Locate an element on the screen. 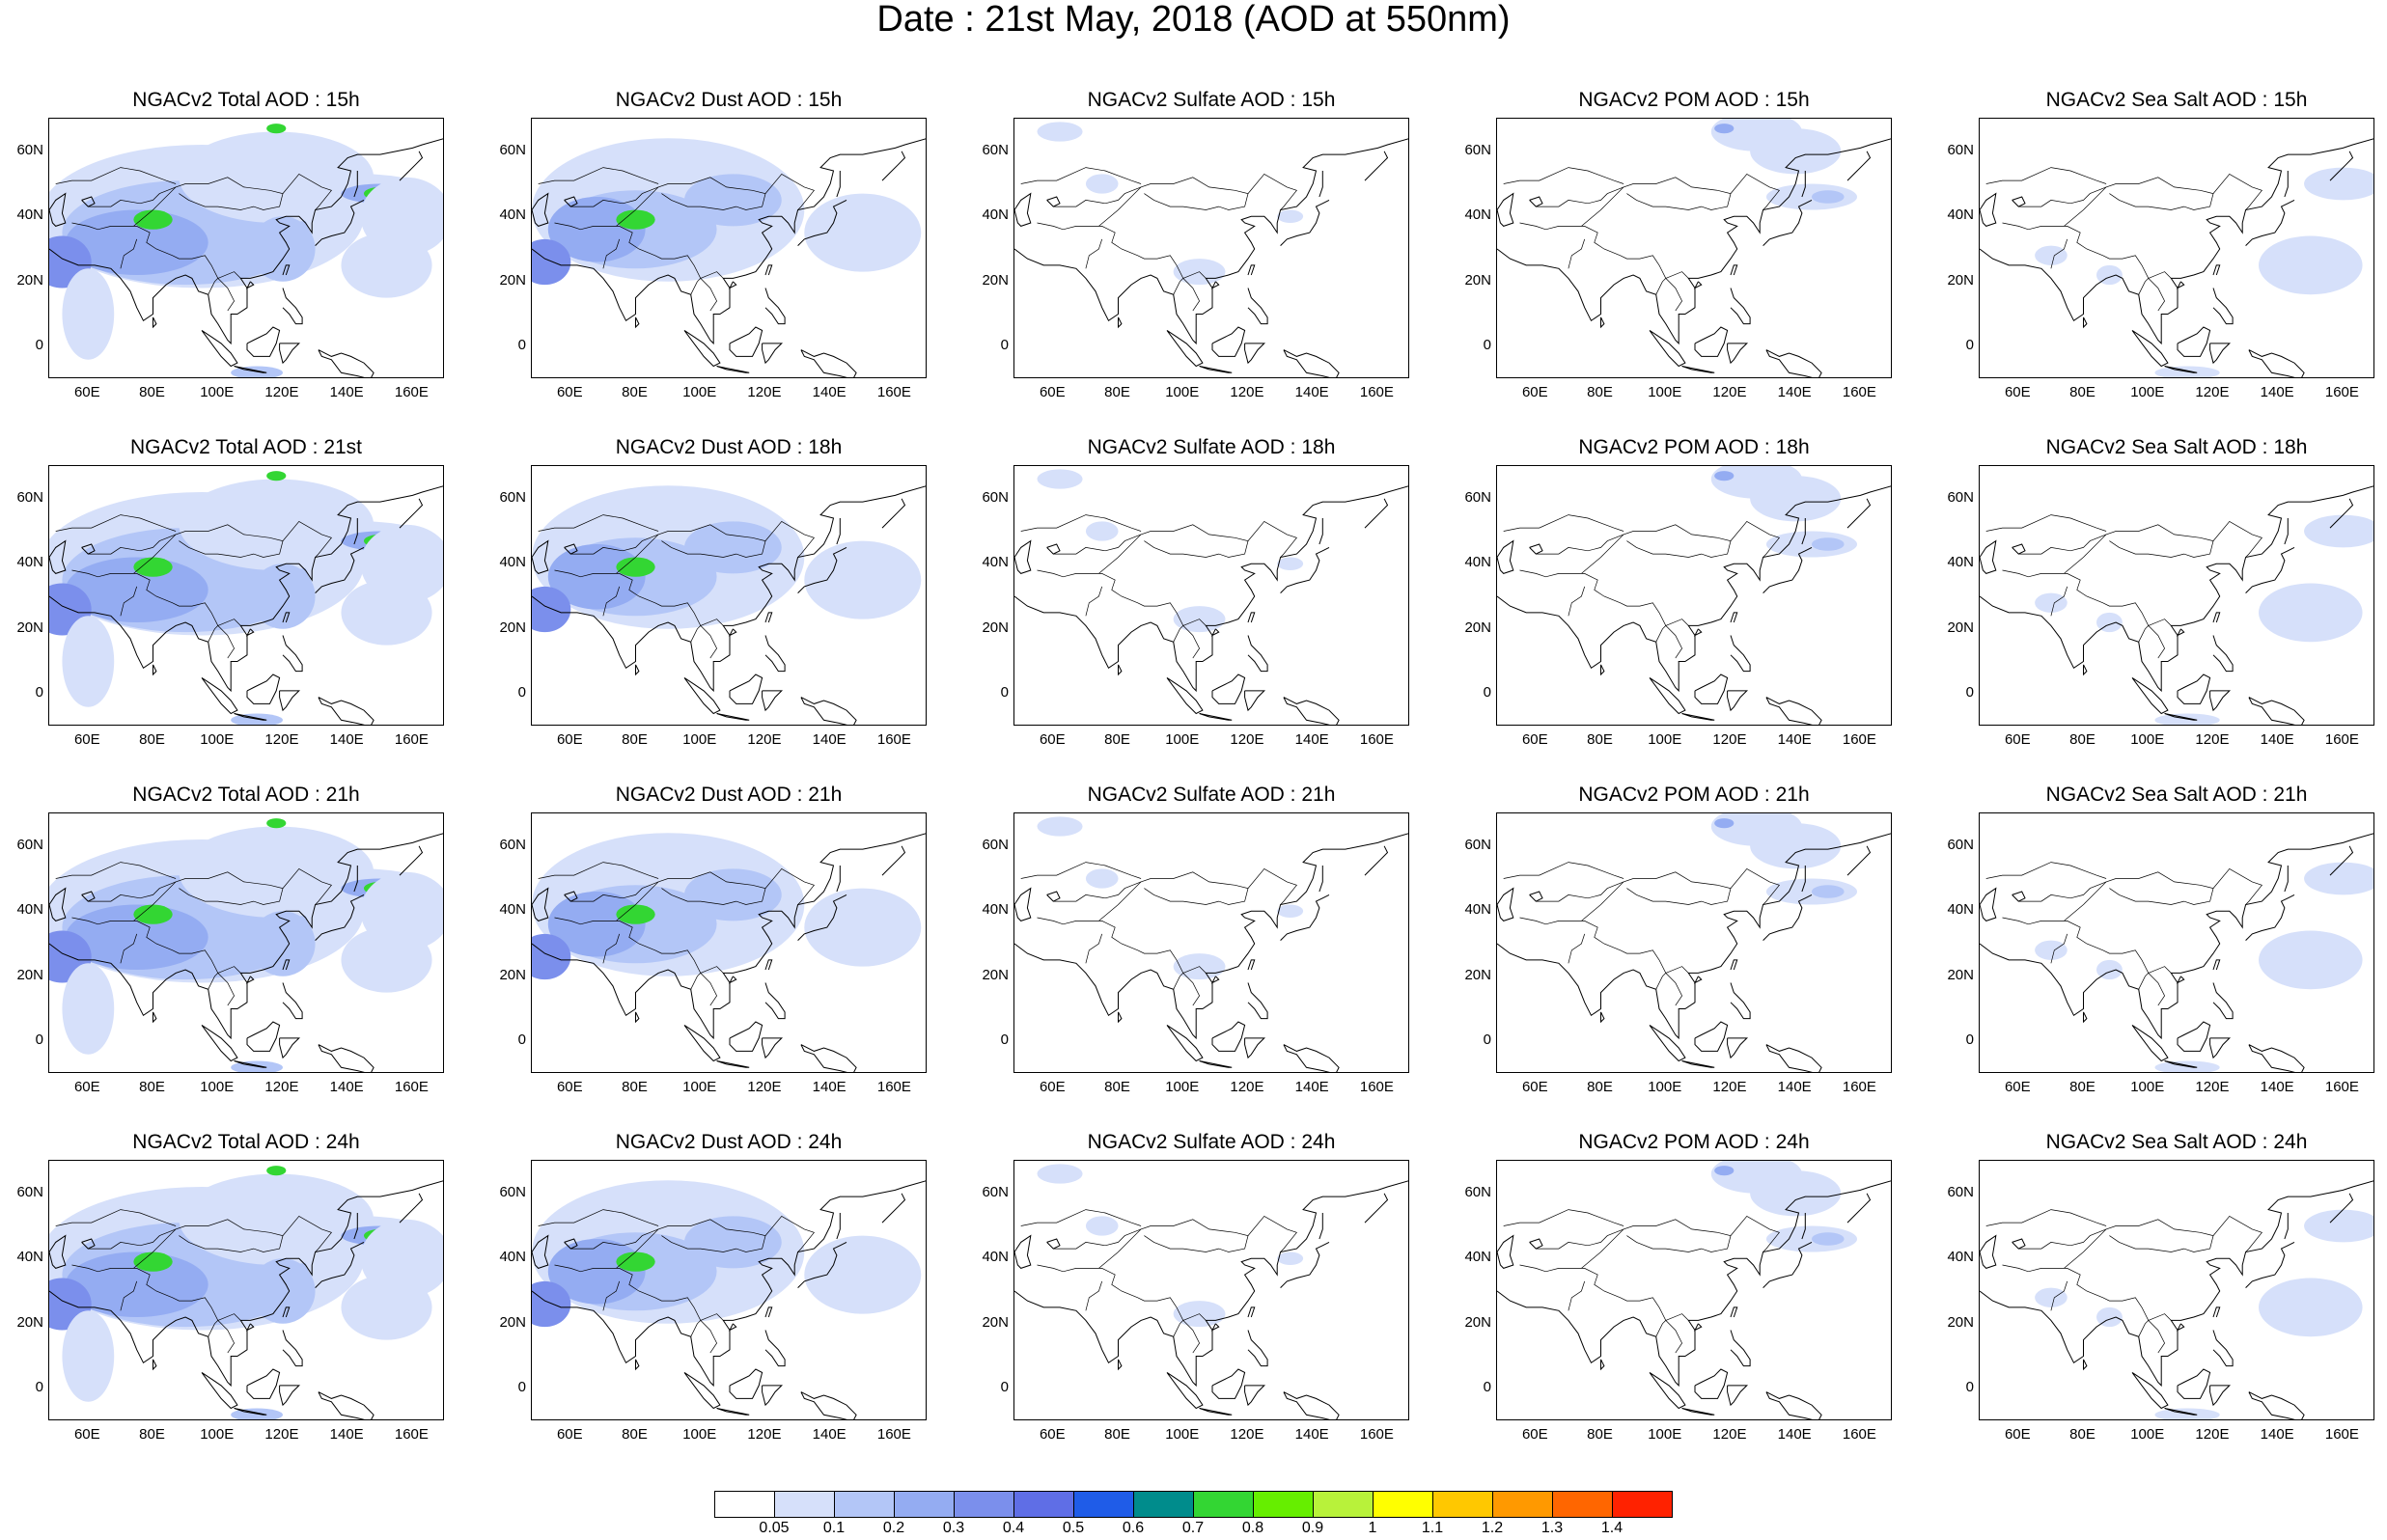 This screenshot has width=2387, height=1540. figure-title: Date : 21st May, 2018 (AOD at 550nm) is located at coordinates (1193, 20).